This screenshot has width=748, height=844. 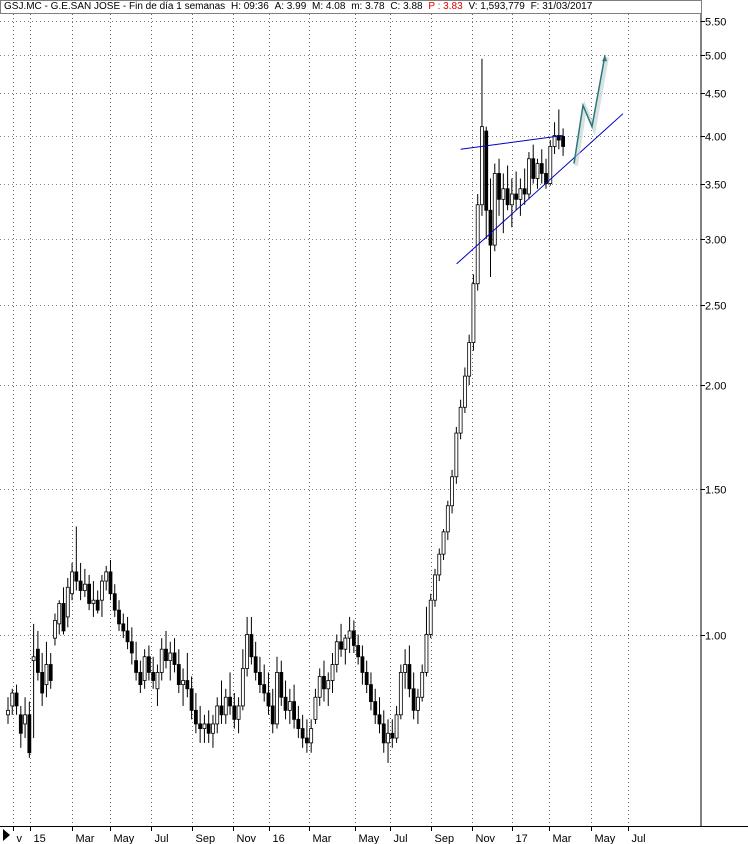 What do you see at coordinates (715, 387) in the screenshot?
I see `y-tick-label: 2.00` at bounding box center [715, 387].